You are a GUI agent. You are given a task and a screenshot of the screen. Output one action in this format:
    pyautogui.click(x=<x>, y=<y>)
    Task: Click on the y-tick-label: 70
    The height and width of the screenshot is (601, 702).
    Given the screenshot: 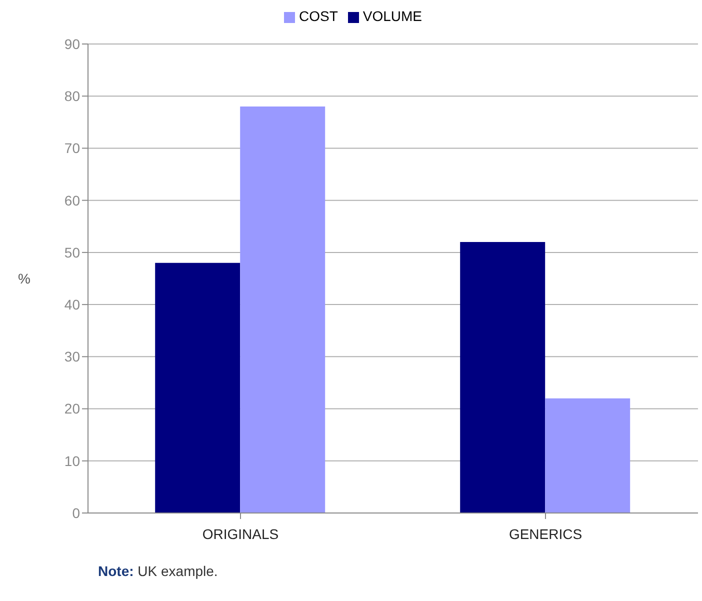 What is the action you would take?
    pyautogui.click(x=72, y=148)
    